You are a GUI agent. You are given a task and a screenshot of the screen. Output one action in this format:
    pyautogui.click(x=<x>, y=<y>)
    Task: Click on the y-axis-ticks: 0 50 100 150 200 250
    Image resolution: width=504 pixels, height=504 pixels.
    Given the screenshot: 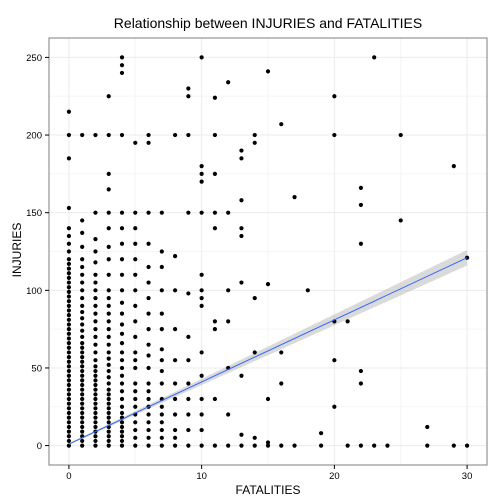 What is the action you would take?
    pyautogui.click(x=37, y=252)
    